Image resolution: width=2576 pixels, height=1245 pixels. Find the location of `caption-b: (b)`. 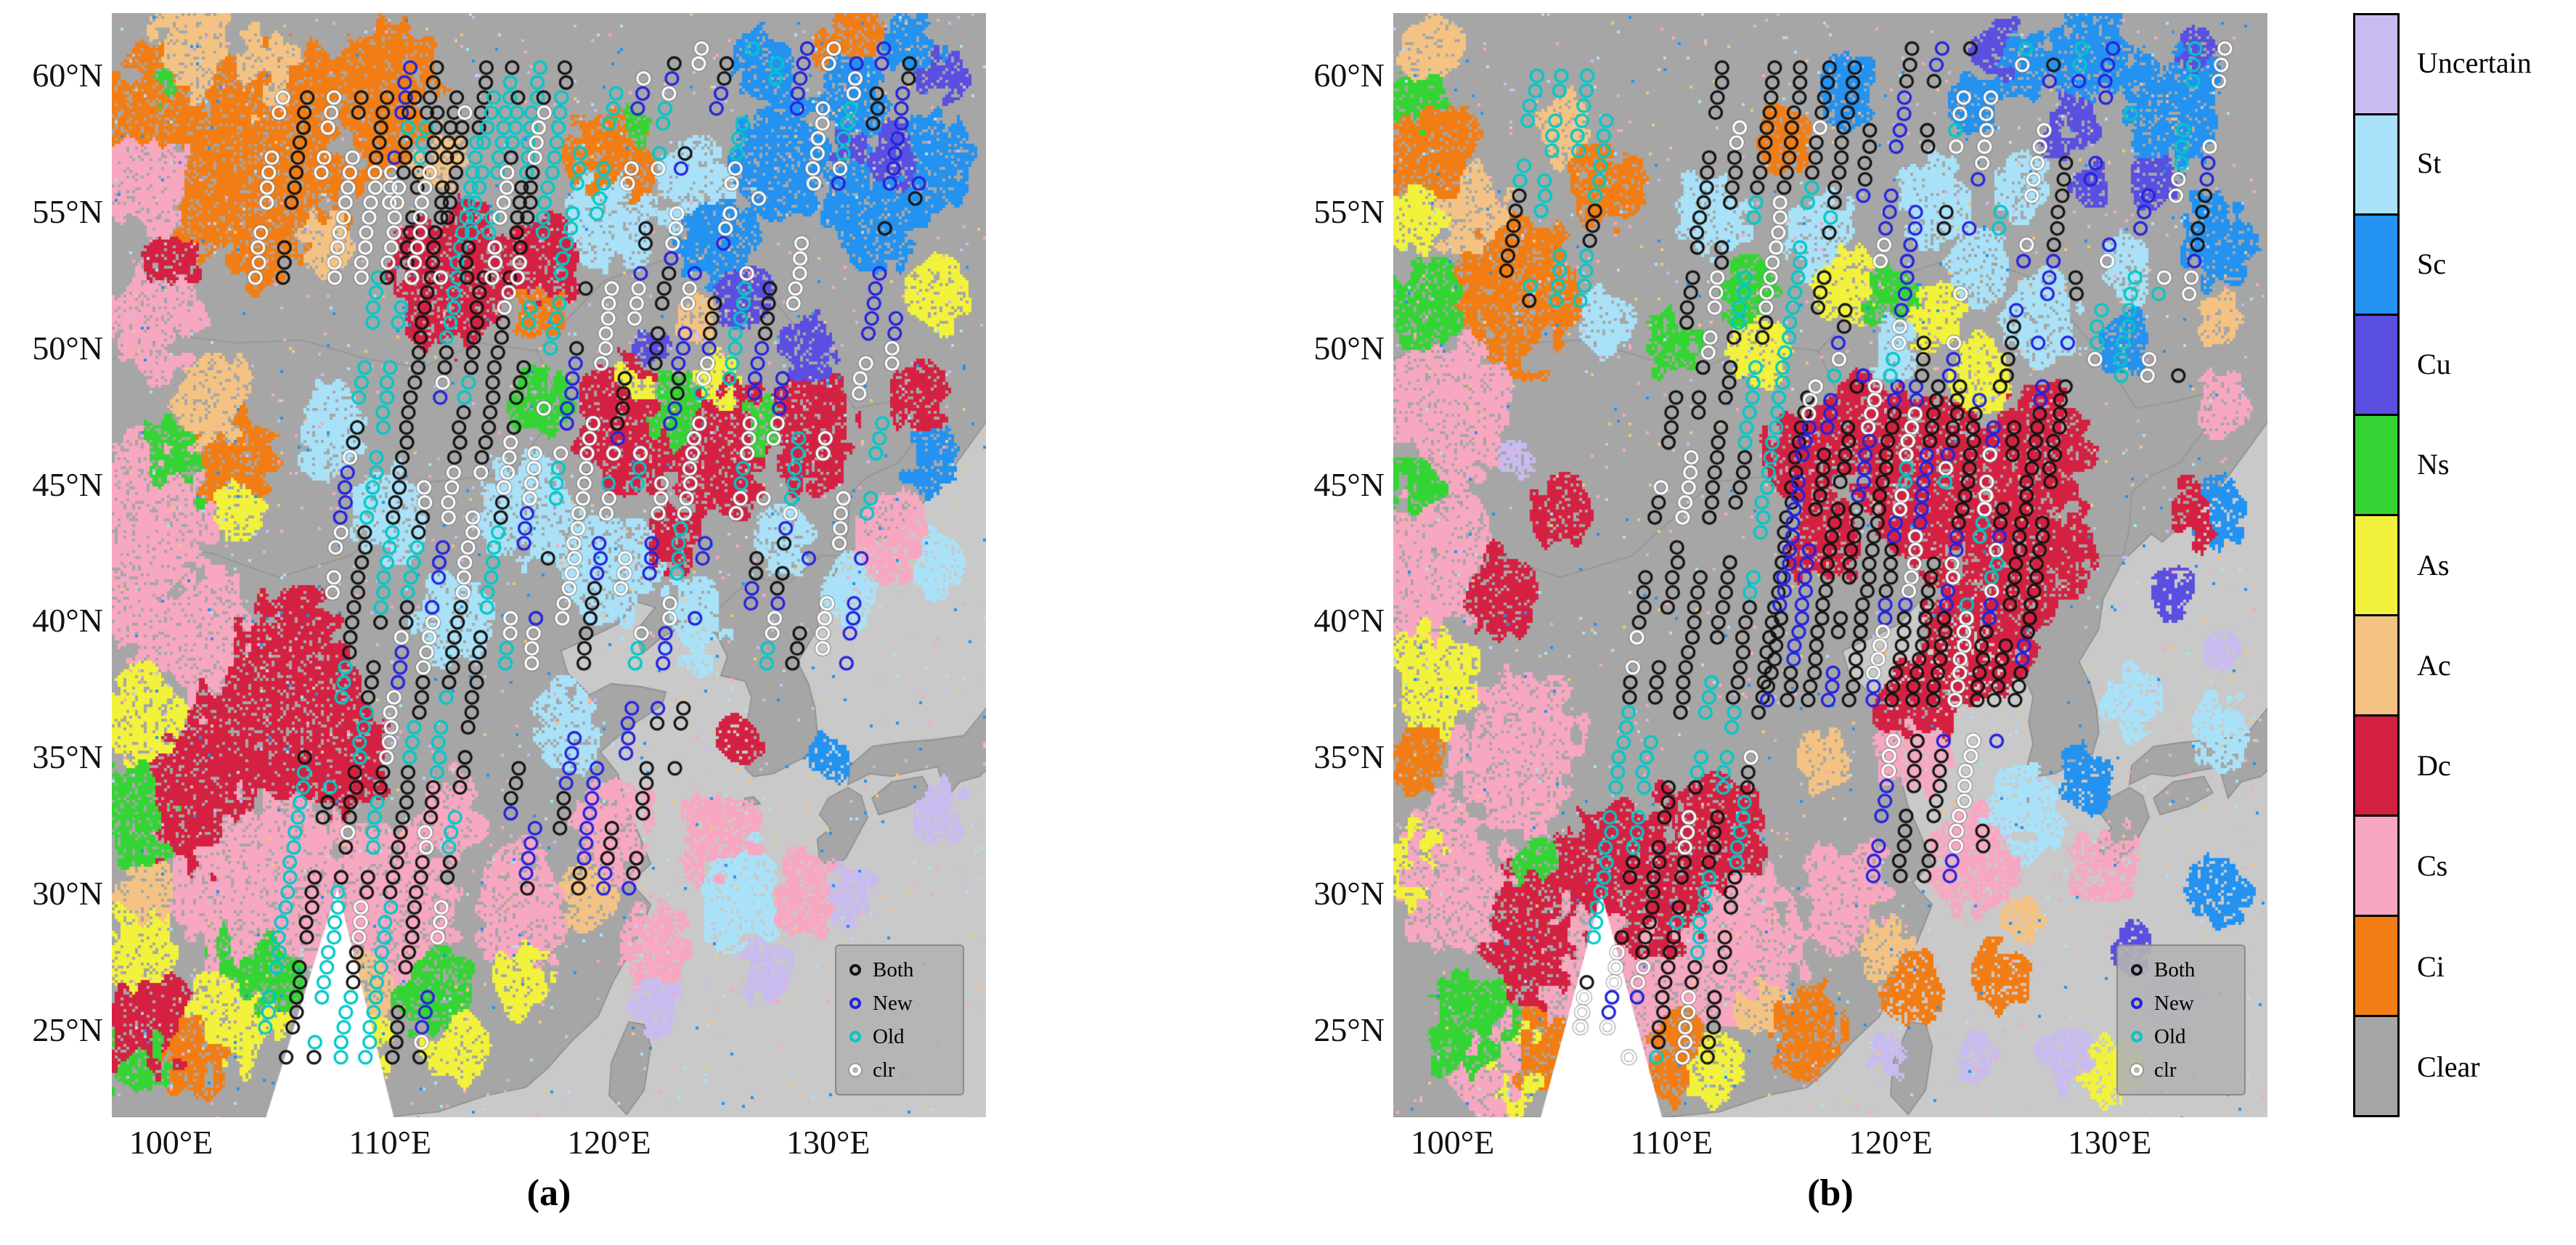

caption-b: (b) is located at coordinates (1830, 1193).